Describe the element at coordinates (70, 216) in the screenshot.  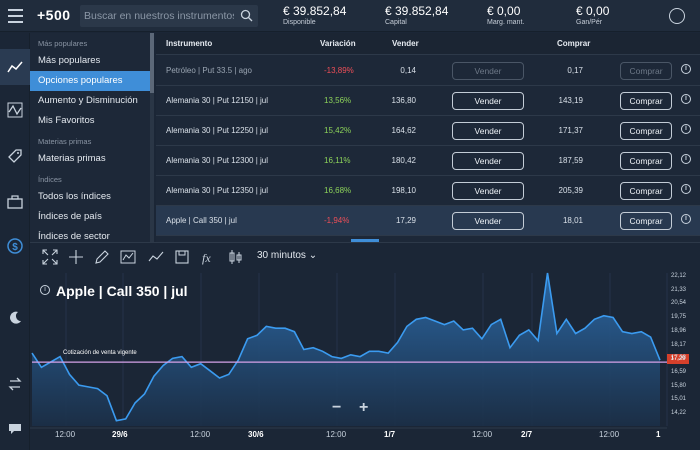
I see `menu-item-indices-pais: Índices de país` at that location.